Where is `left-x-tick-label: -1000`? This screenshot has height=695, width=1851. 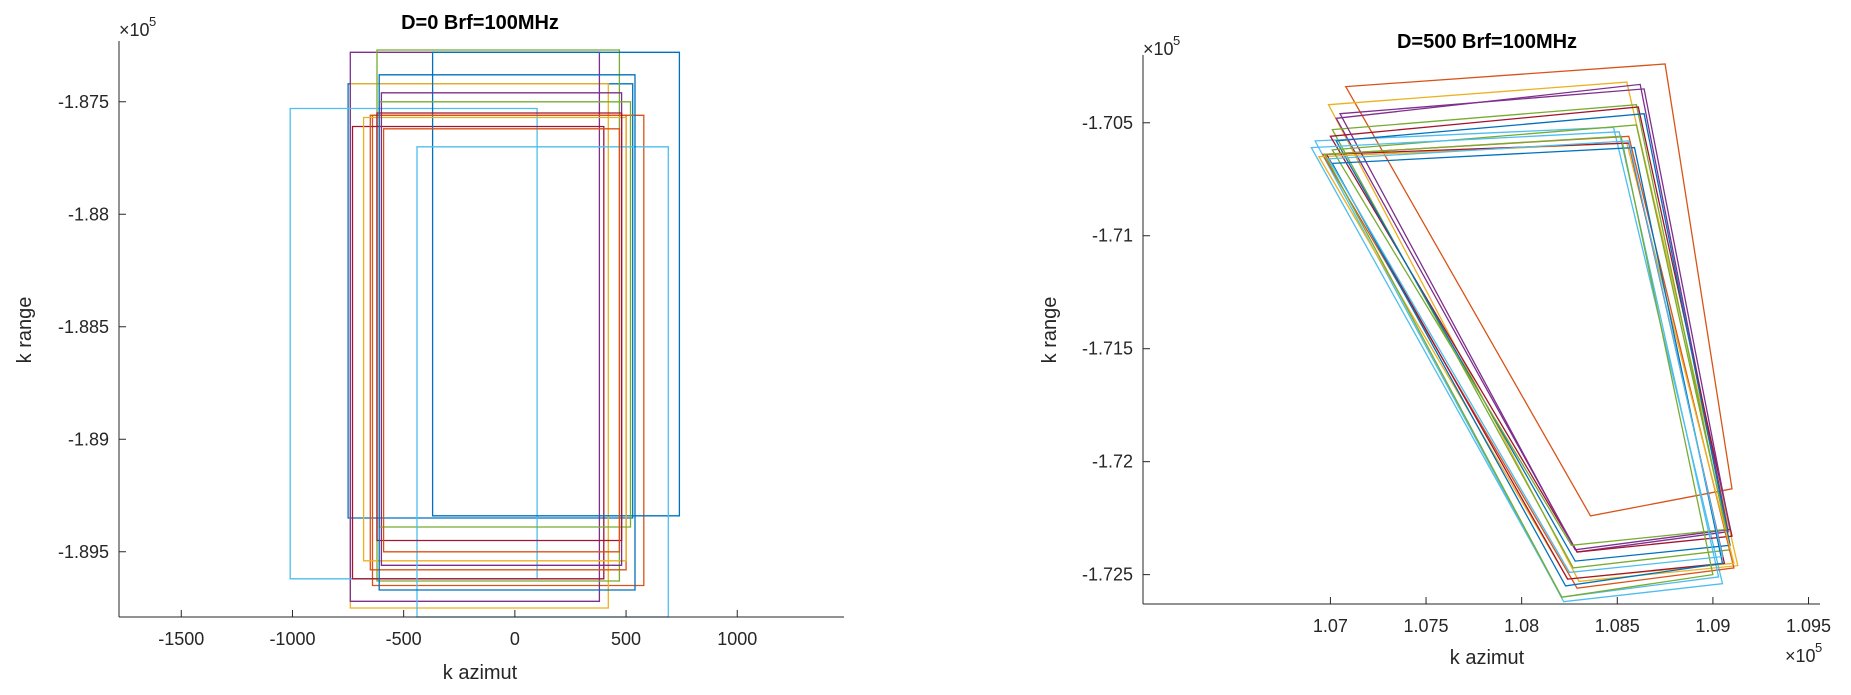
left-x-tick-label: -1000 is located at coordinates (292, 639).